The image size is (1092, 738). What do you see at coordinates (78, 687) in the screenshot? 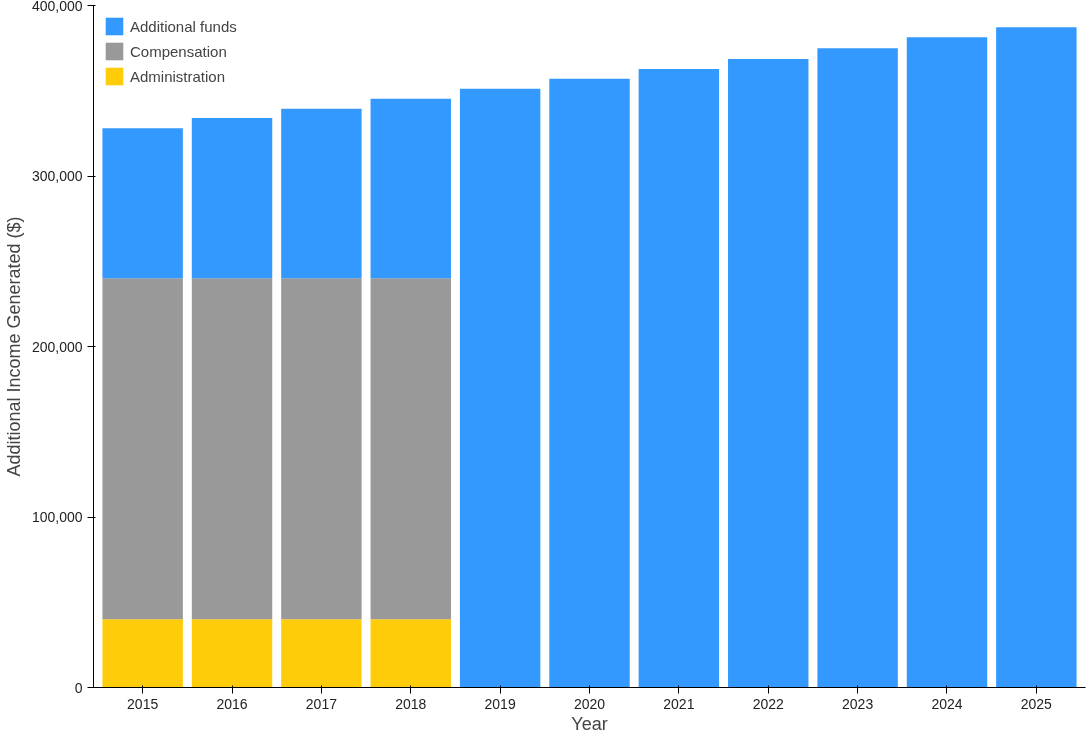
I see `y-tick-label: 0` at bounding box center [78, 687].